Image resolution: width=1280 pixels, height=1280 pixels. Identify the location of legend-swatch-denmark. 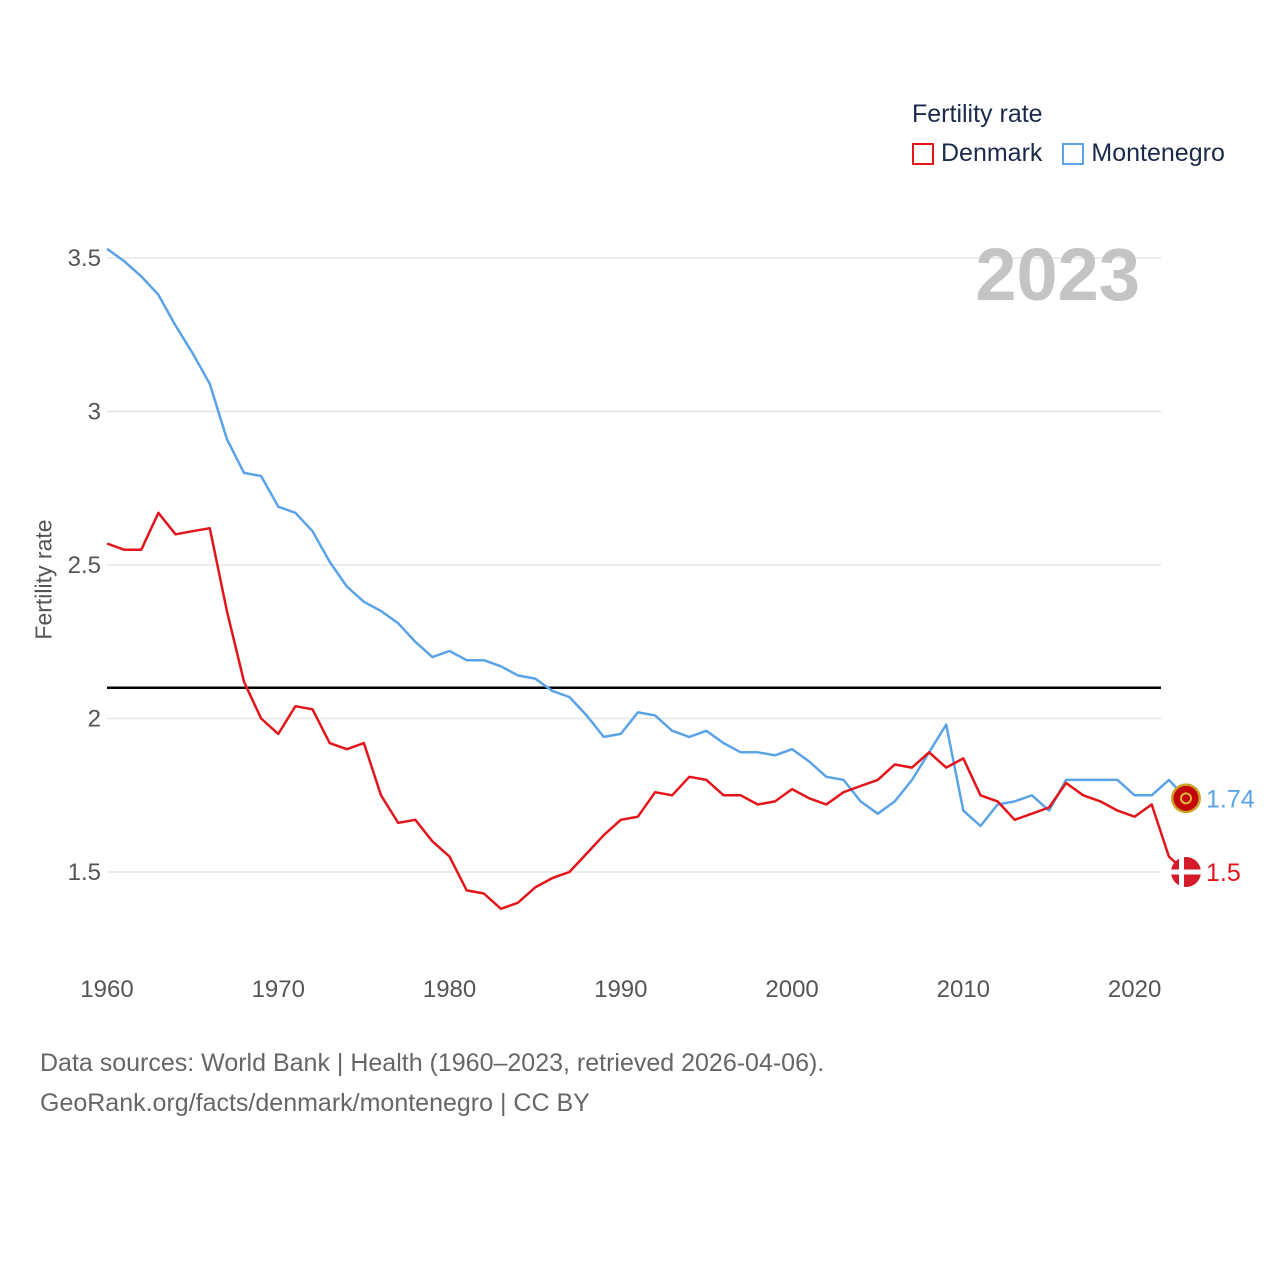
(923, 153).